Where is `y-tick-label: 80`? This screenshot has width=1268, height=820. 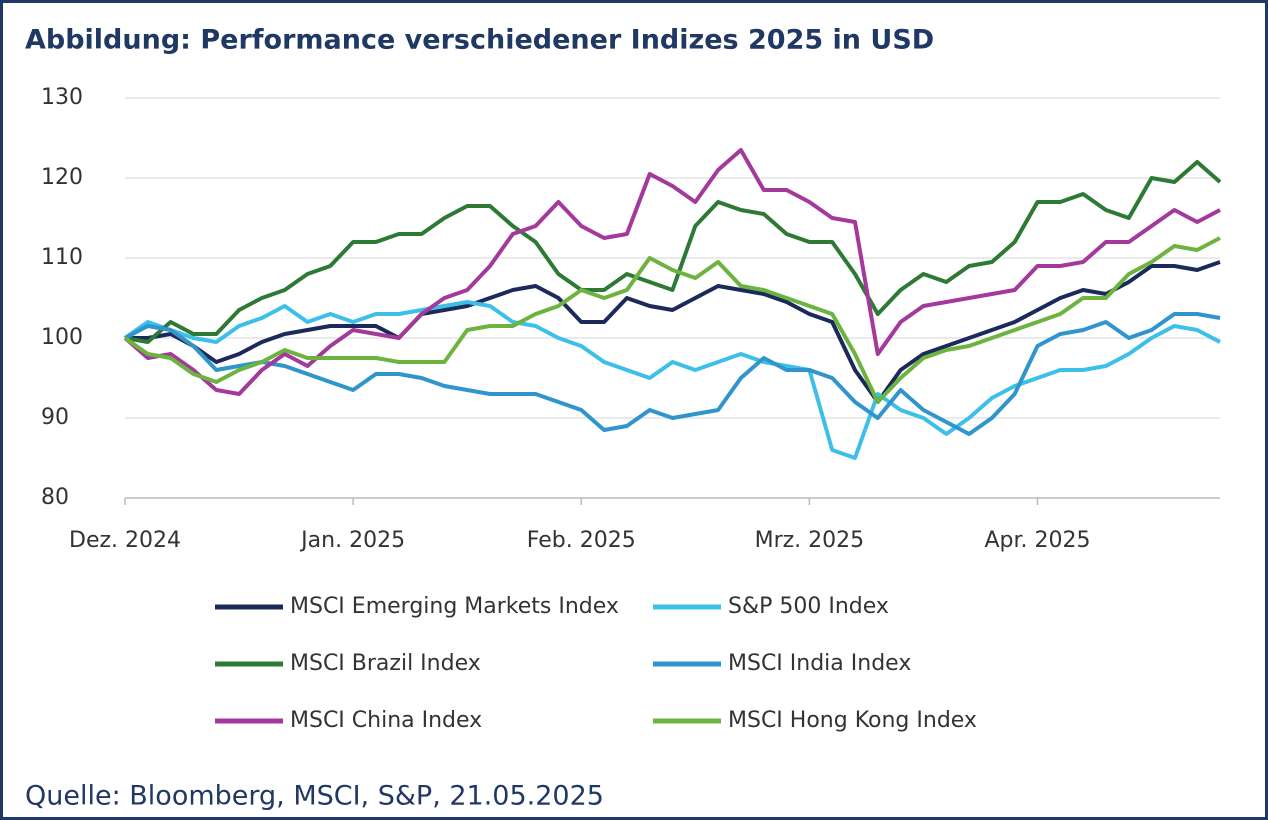 y-tick-label: 80 is located at coordinates (55, 497).